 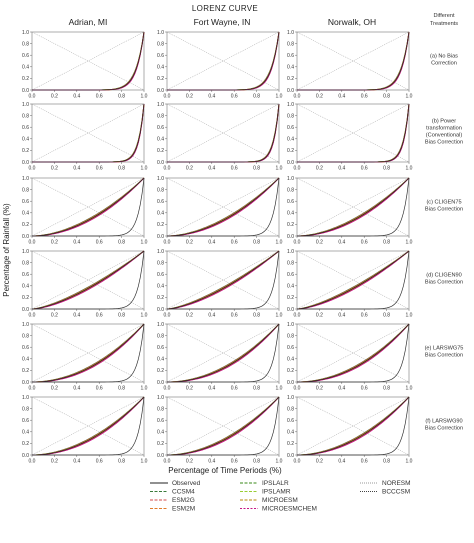 I want to click on treatment-label: (e) LARSWG75, so click(x=444, y=349).